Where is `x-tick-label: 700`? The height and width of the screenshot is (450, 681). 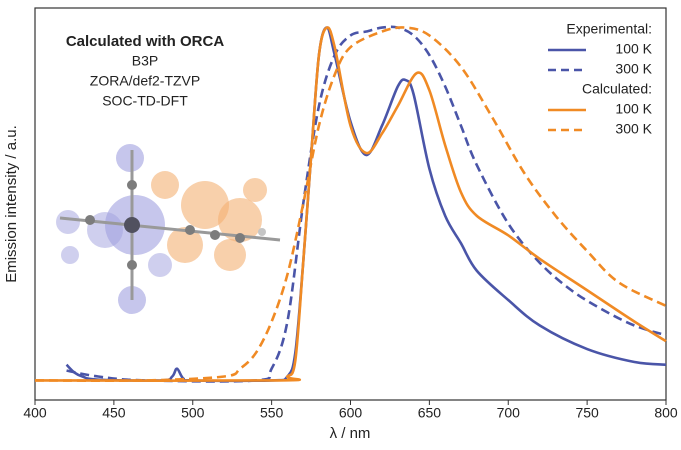
x-tick-label: 700 is located at coordinates (509, 413).